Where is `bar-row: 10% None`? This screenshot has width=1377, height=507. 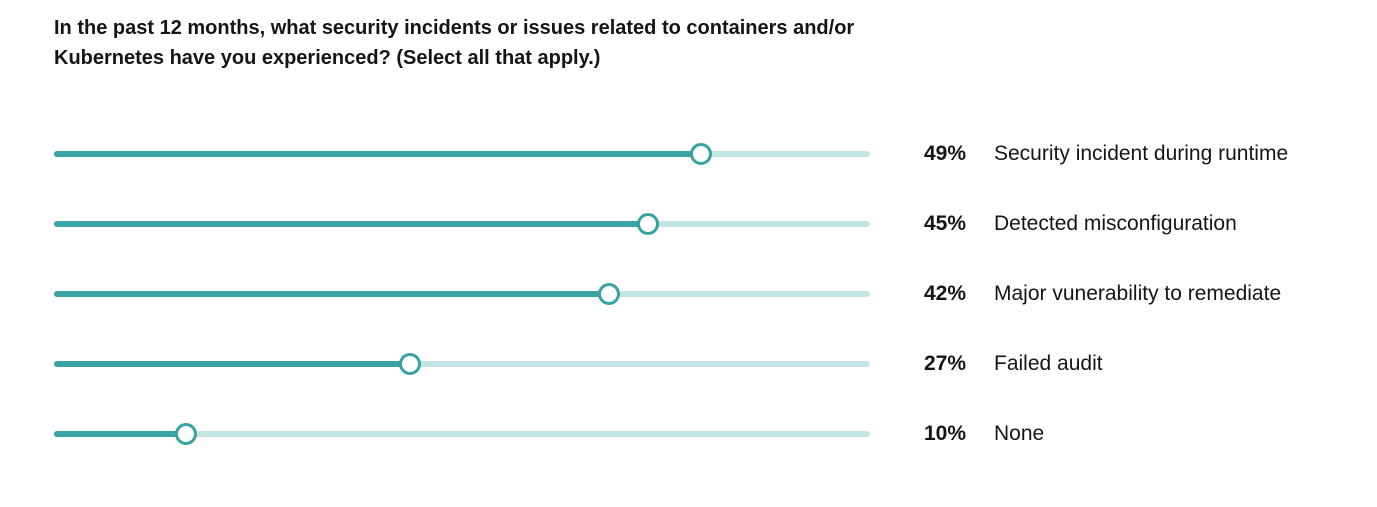
bar-row: 10% None is located at coordinates (688, 434).